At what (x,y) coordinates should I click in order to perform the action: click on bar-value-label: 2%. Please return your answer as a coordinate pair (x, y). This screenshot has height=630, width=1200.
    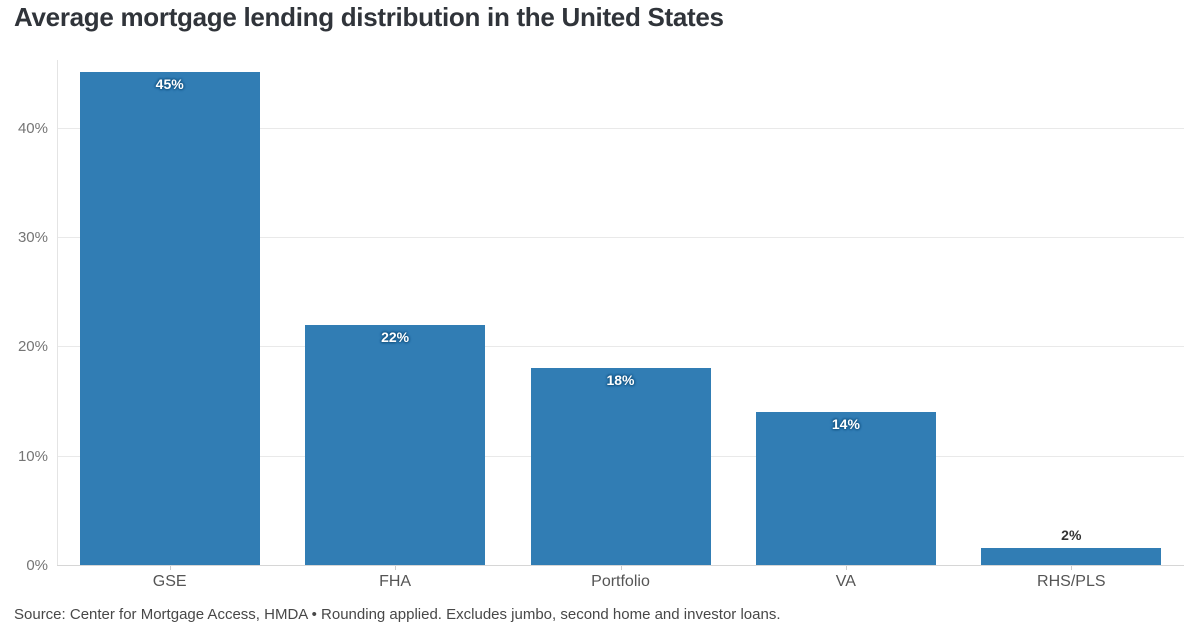
    Looking at the image, I should click on (1071, 535).